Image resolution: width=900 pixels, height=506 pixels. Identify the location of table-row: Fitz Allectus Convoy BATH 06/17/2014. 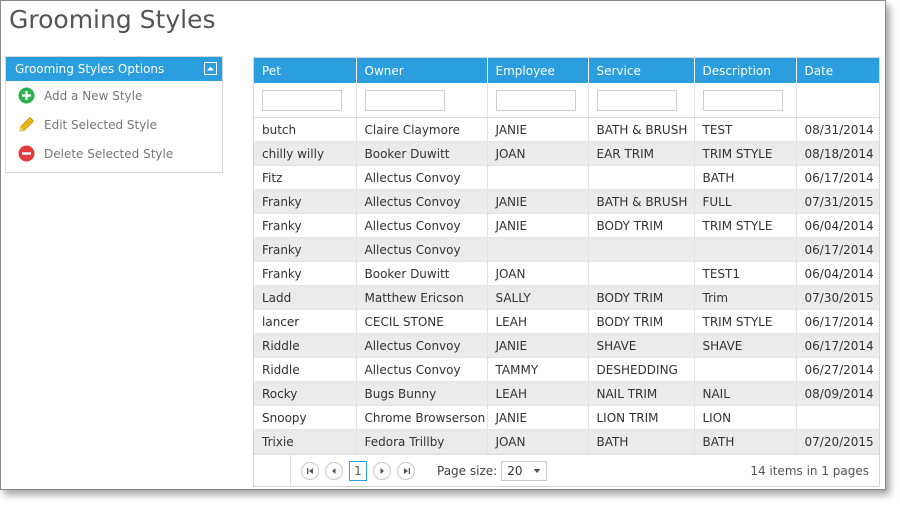
(566, 177).